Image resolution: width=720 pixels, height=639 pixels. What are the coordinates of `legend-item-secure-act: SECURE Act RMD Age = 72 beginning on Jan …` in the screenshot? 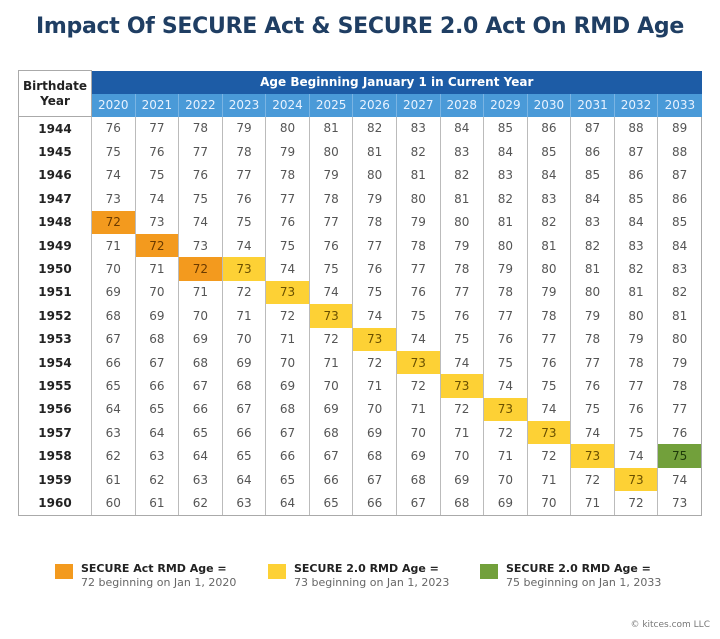 It's located at (145, 576).